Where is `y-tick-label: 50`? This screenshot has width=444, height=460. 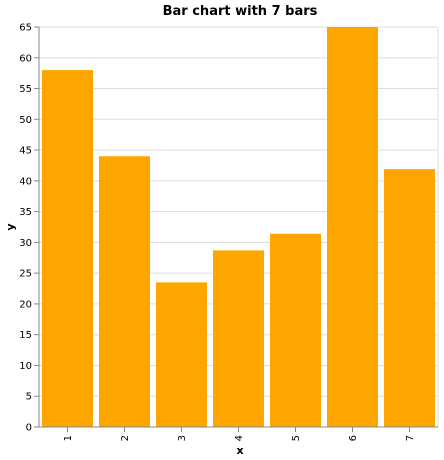
y-tick-label: 50 is located at coordinates (25, 120).